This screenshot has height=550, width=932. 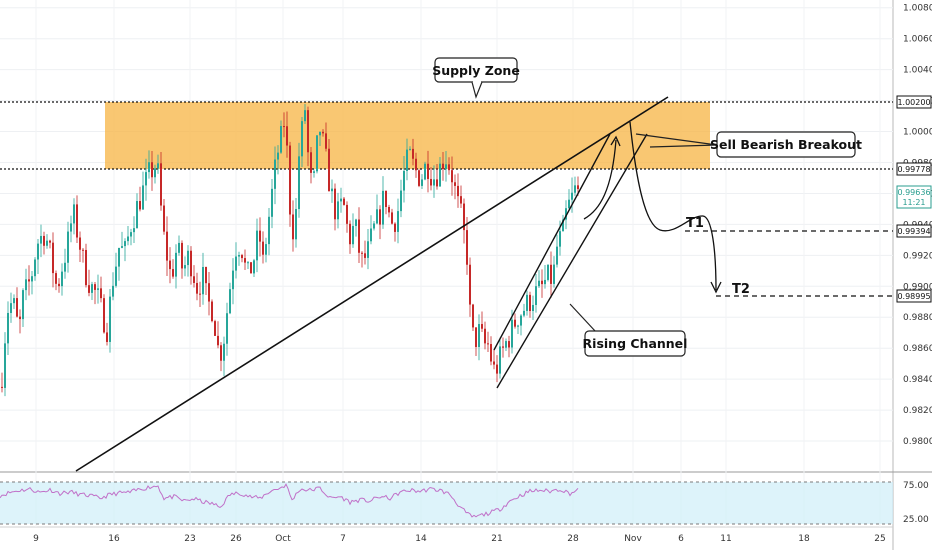 What do you see at coordinates (289, 500) in the screenshot?
I see `rsi-line` at bounding box center [289, 500].